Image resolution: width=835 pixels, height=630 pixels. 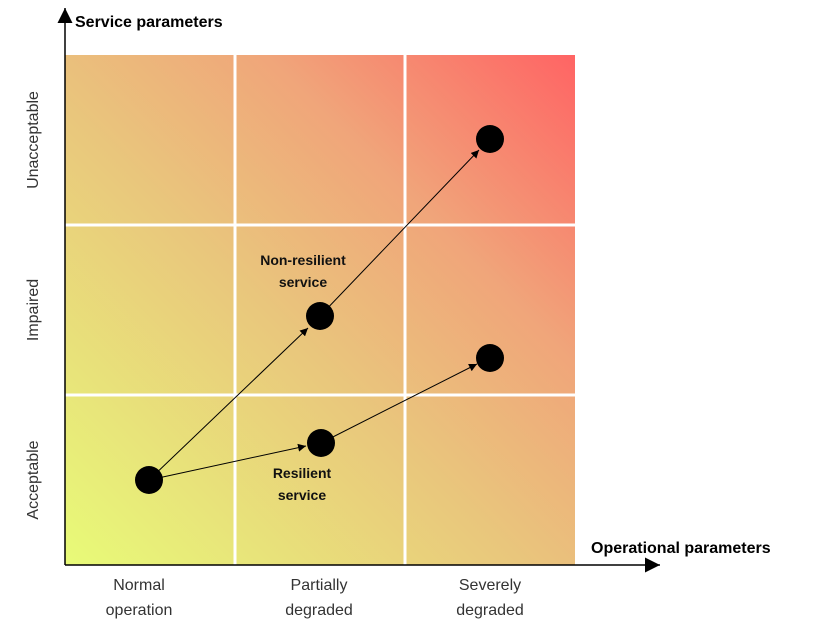 I want to click on point-resilient-severe, so click(x=490, y=358).